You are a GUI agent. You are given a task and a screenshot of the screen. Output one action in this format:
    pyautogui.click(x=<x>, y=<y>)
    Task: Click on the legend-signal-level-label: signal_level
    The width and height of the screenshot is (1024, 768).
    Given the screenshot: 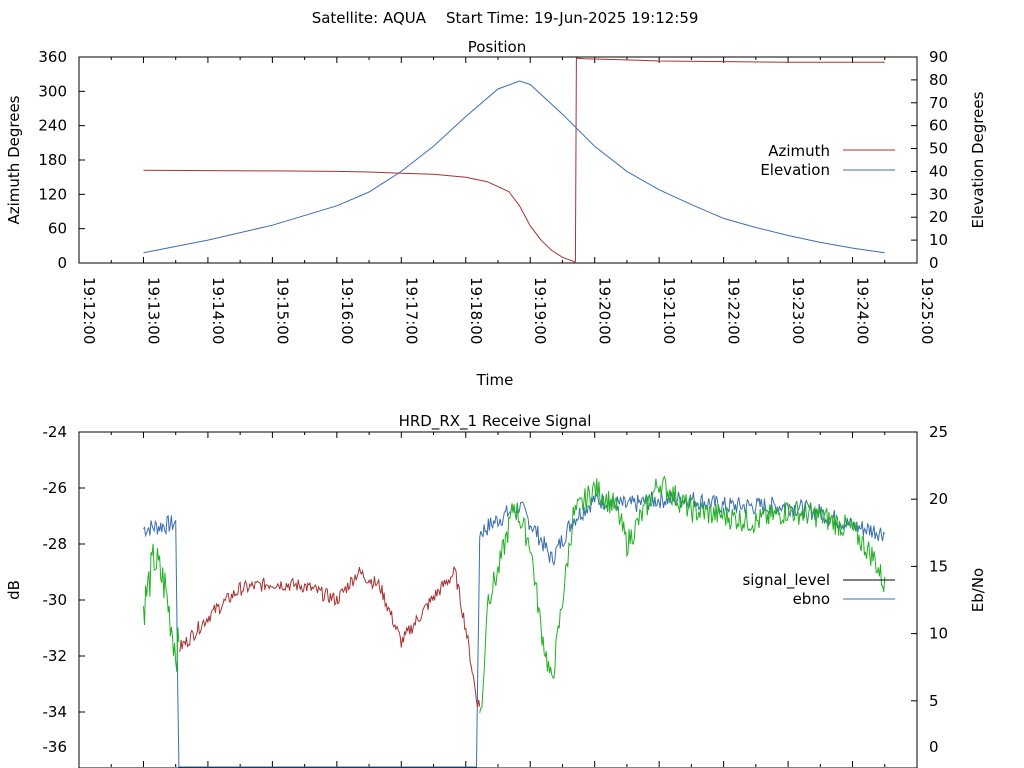 What is the action you would take?
    pyautogui.click(x=786, y=580)
    